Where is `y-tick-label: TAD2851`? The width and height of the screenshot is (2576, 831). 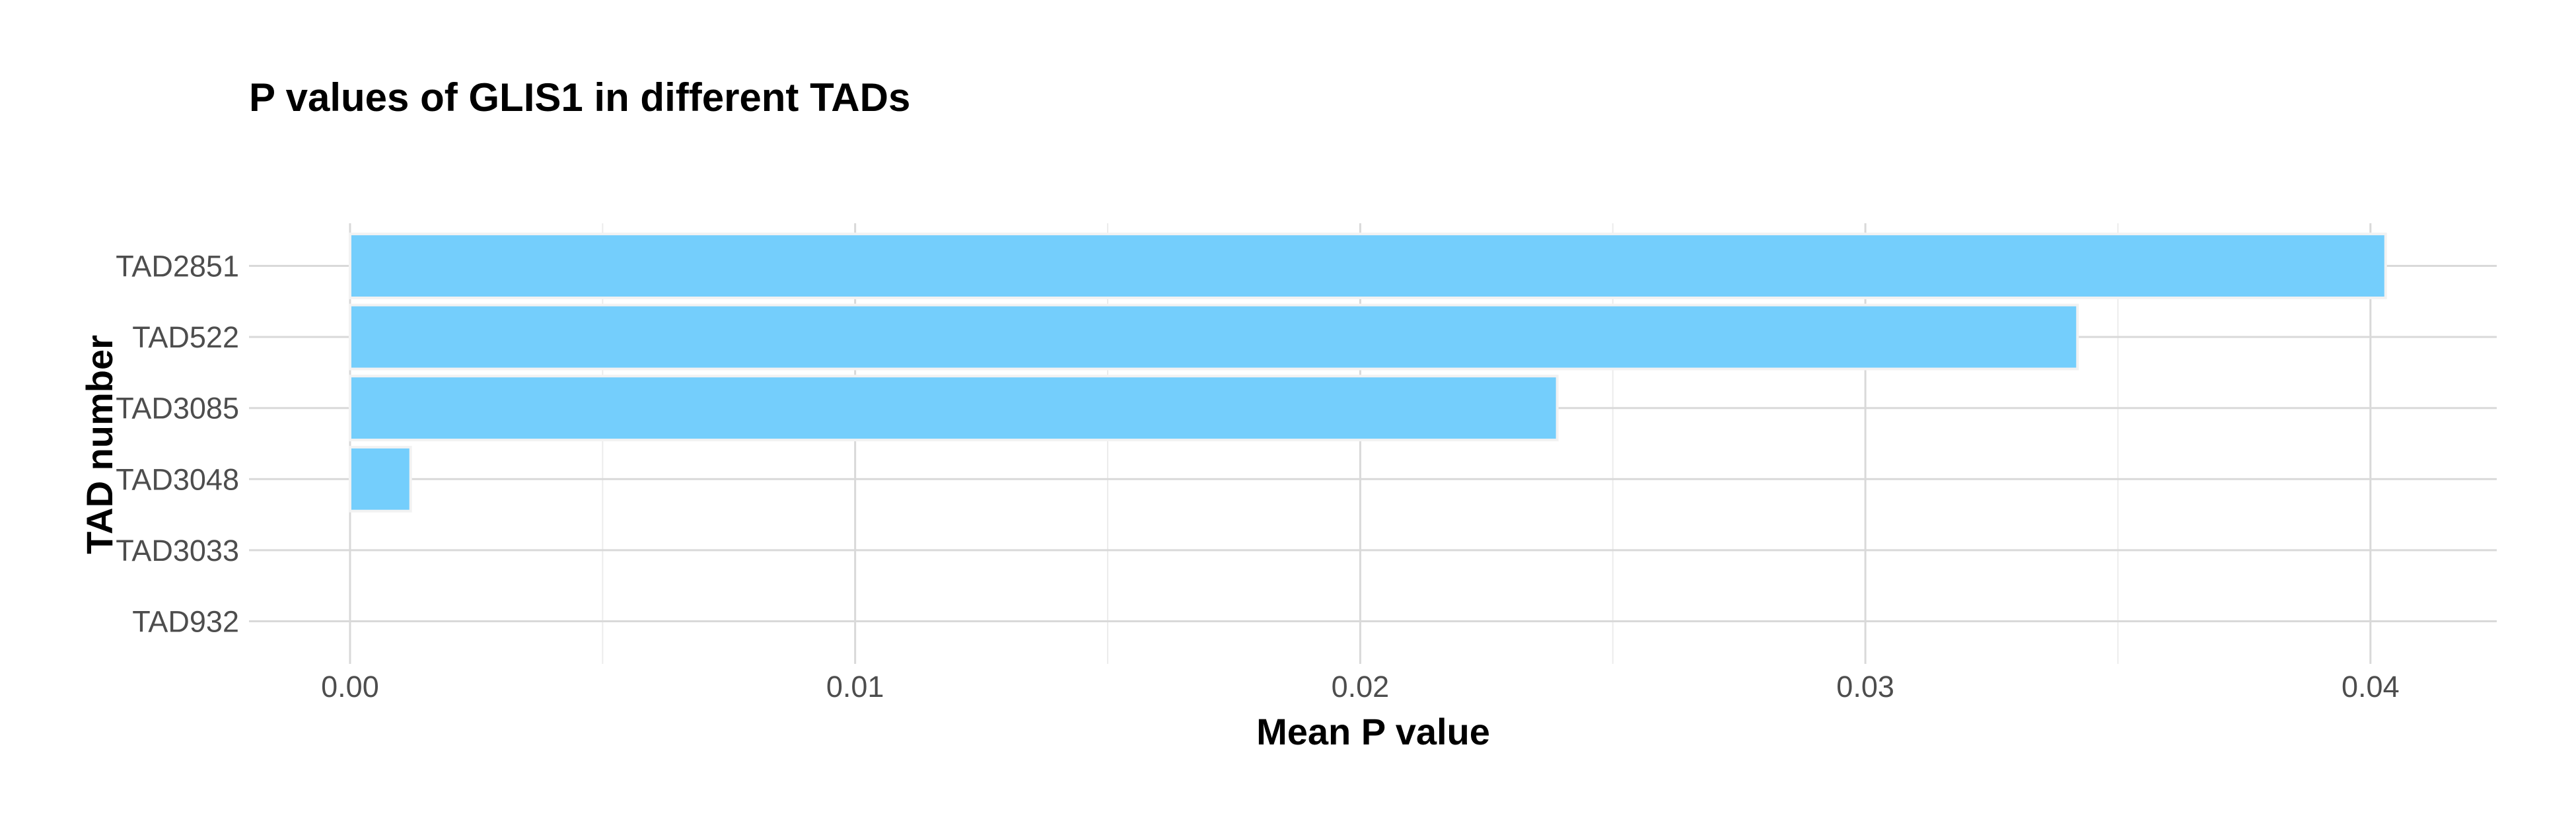 y-tick-label: TAD2851 is located at coordinates (177, 266).